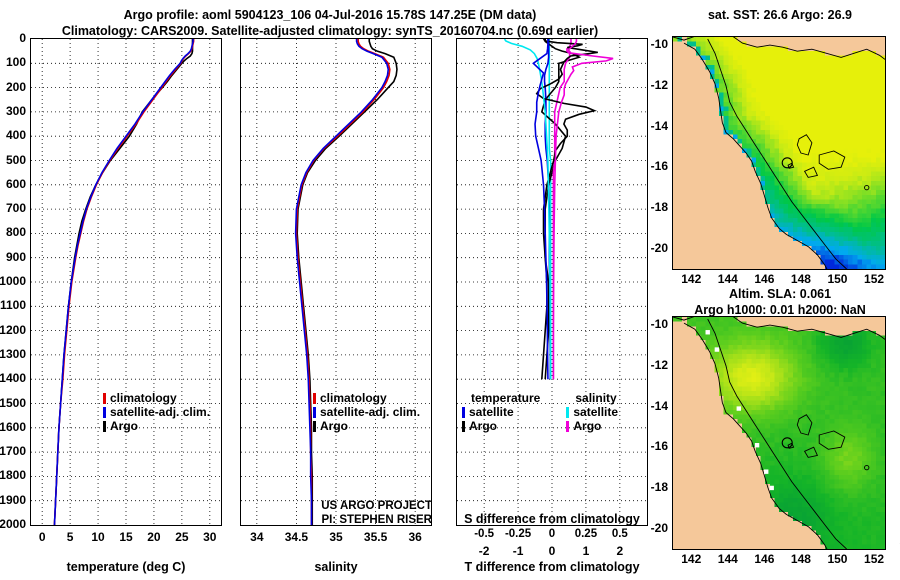 The image size is (900, 580). What do you see at coordinates (15, 208) in the screenshot?
I see `depth-tick-700: 700` at bounding box center [15, 208].